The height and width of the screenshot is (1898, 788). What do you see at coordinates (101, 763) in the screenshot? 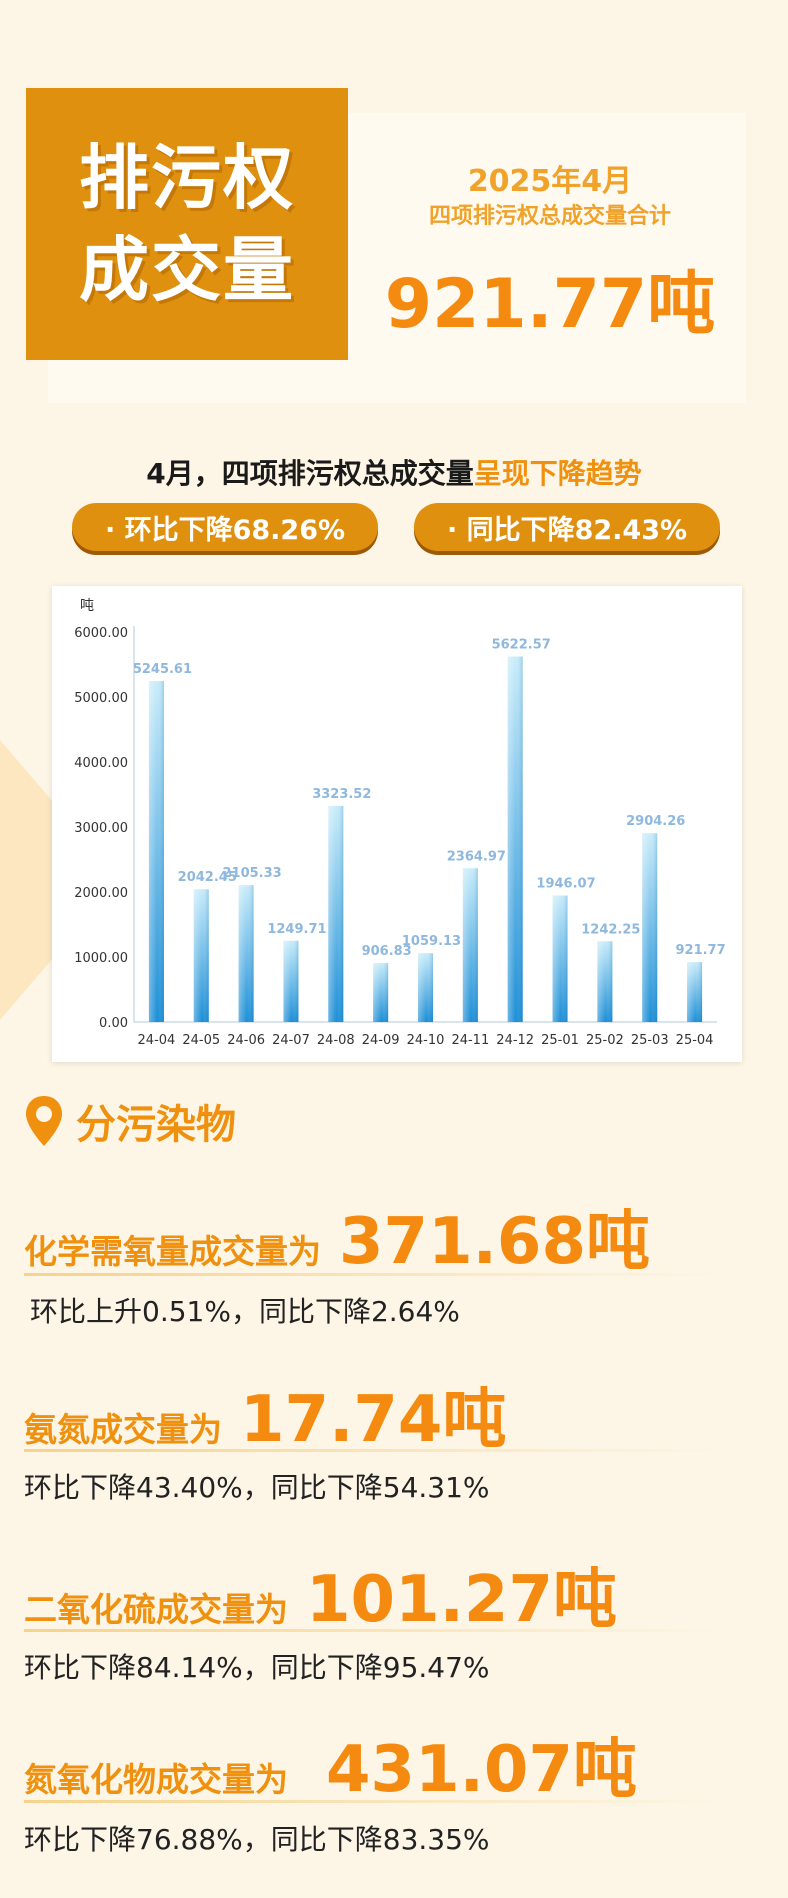
I see `y-tick-label: 4000.00` at bounding box center [101, 763].